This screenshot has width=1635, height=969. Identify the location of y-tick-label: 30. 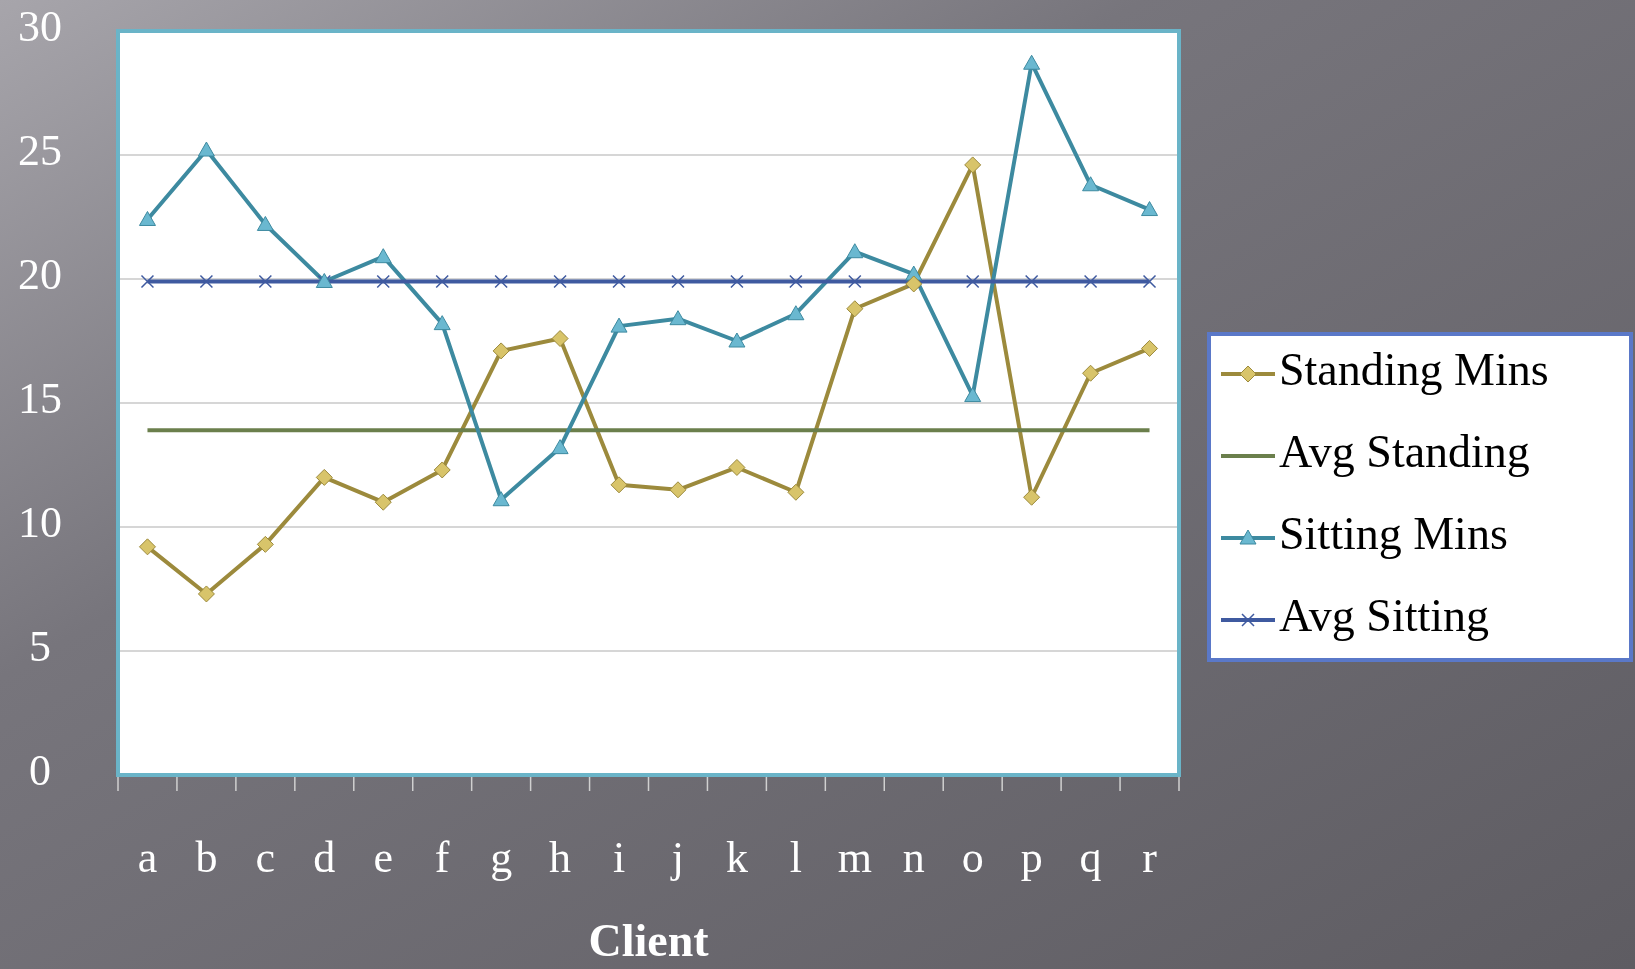
(40, 27).